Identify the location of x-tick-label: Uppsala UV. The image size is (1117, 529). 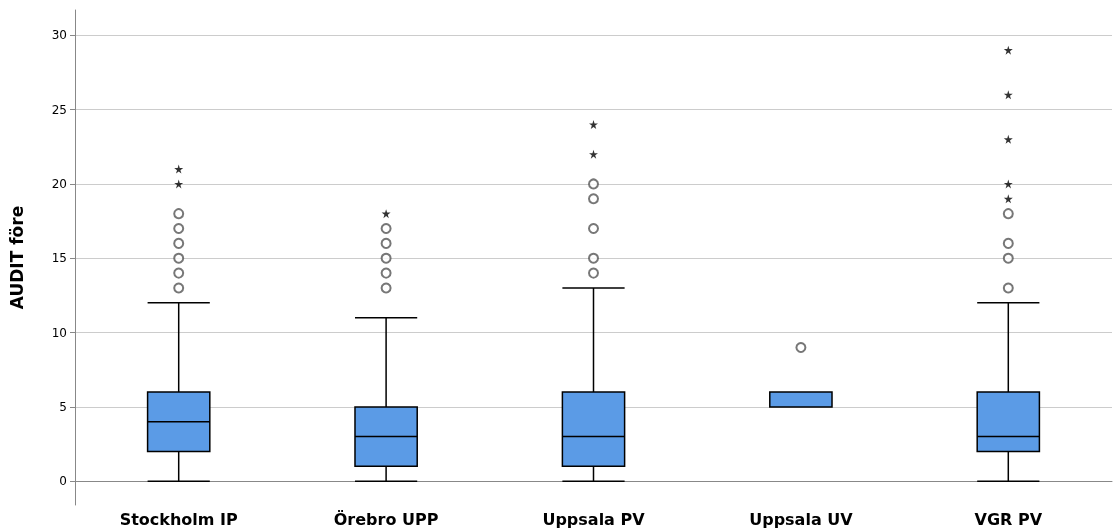
(801, 519).